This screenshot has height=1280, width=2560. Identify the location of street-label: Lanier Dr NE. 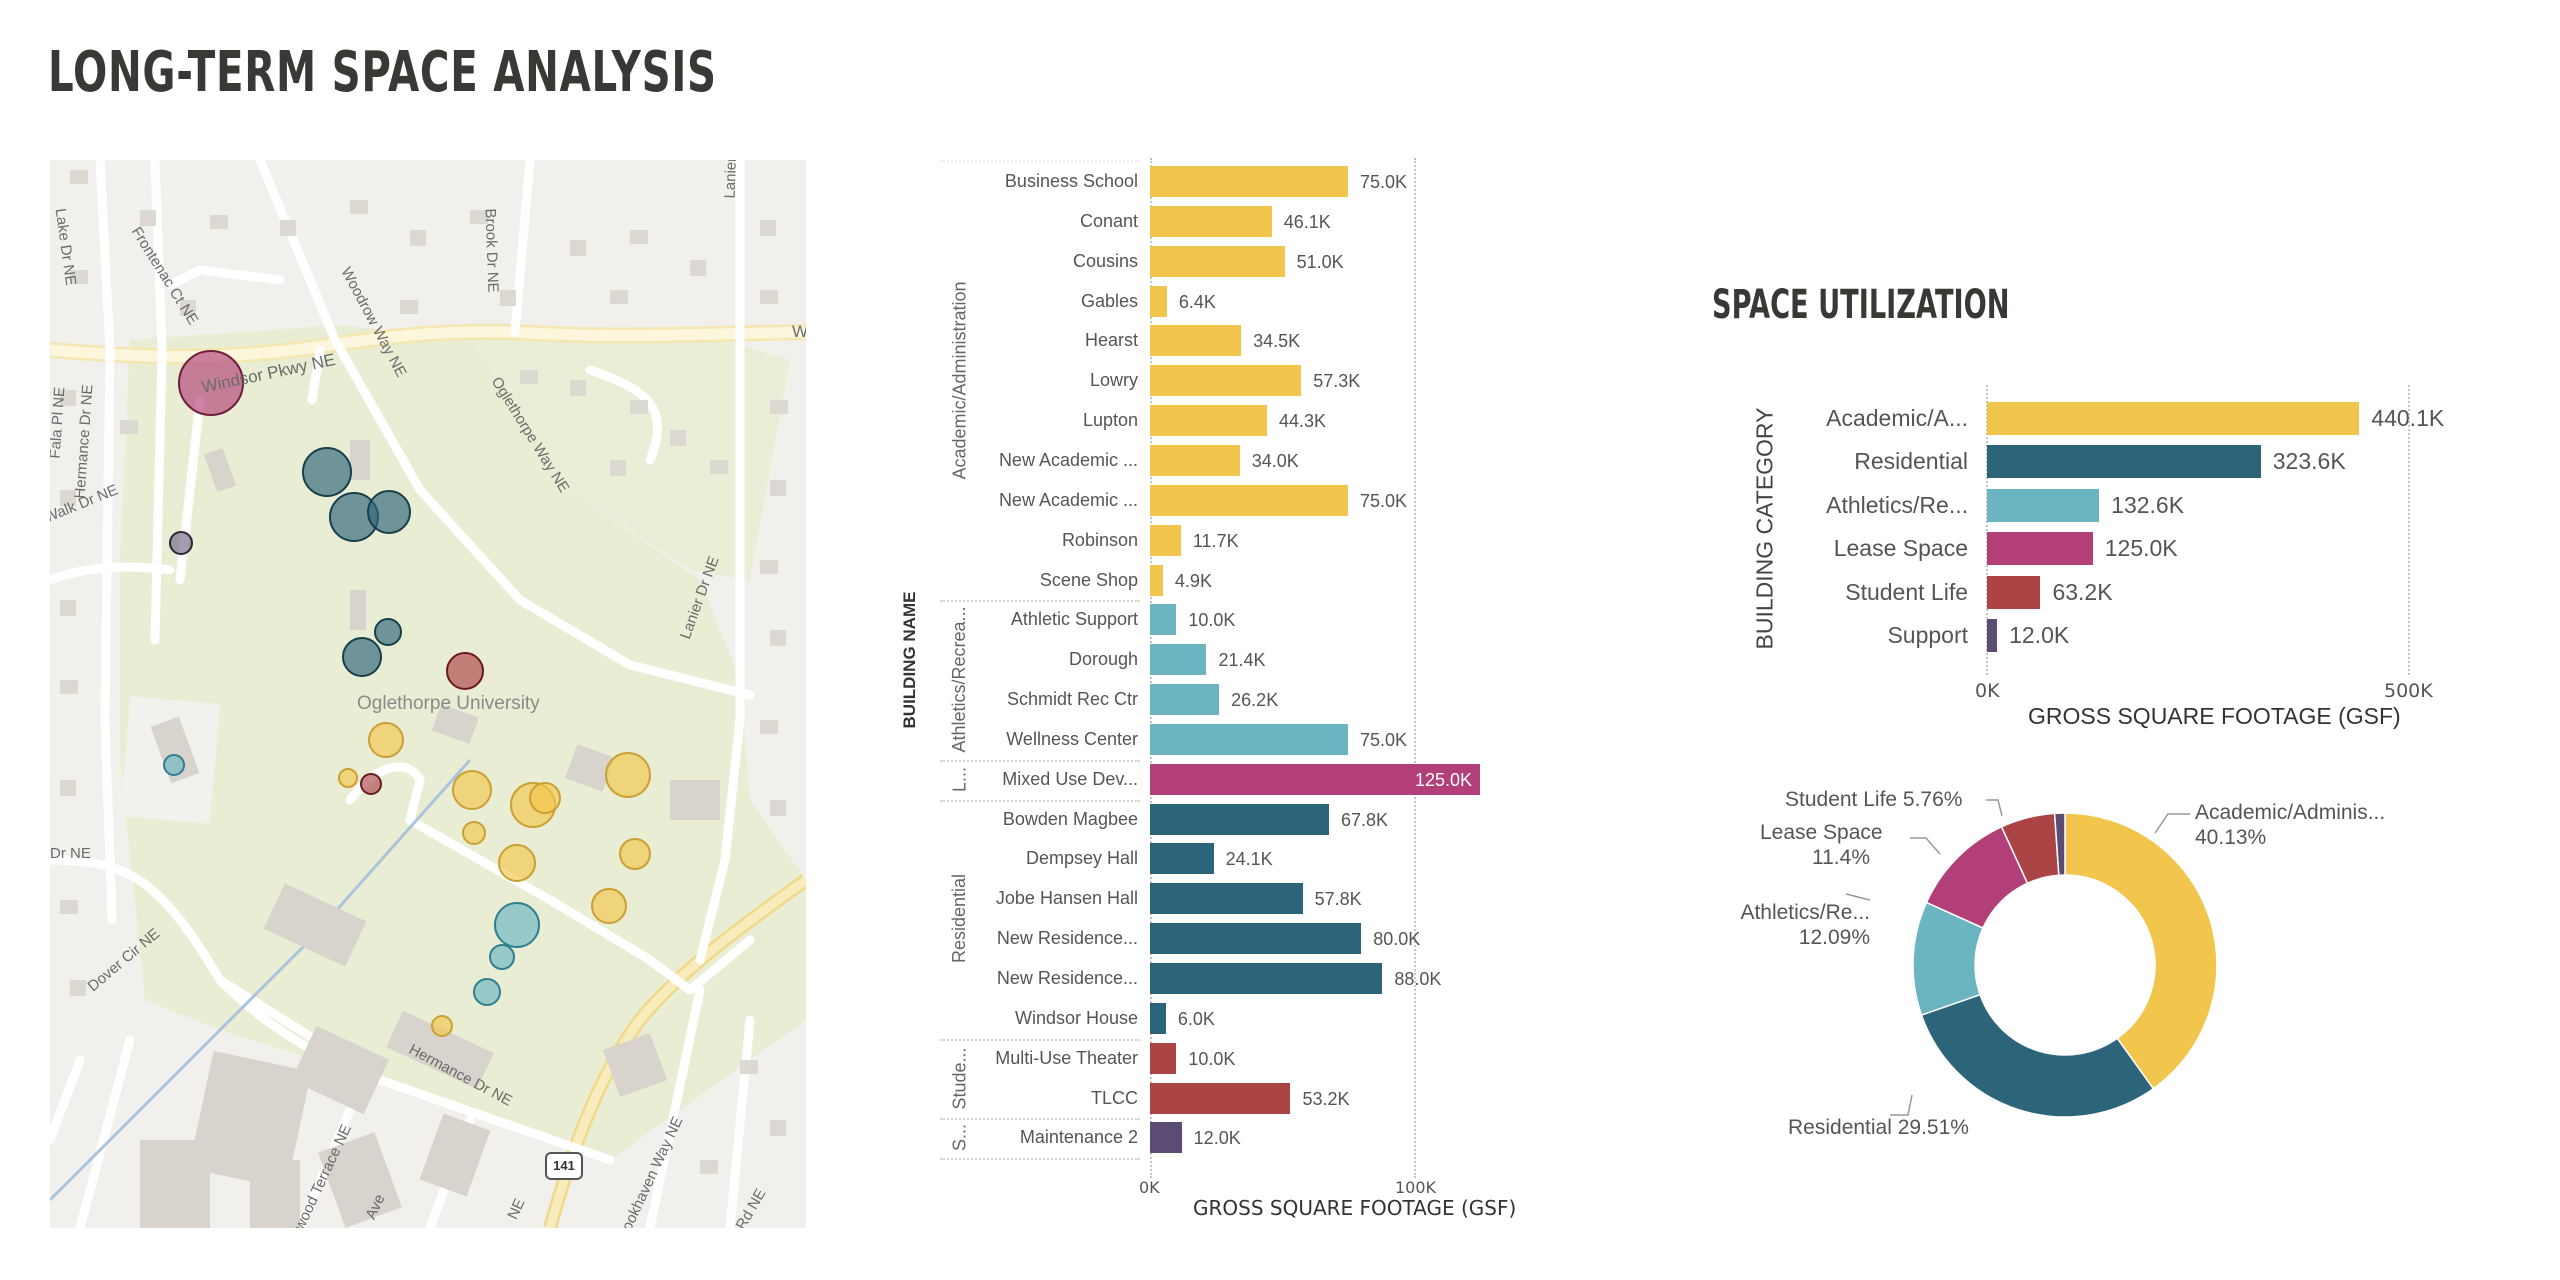
(732, 179).